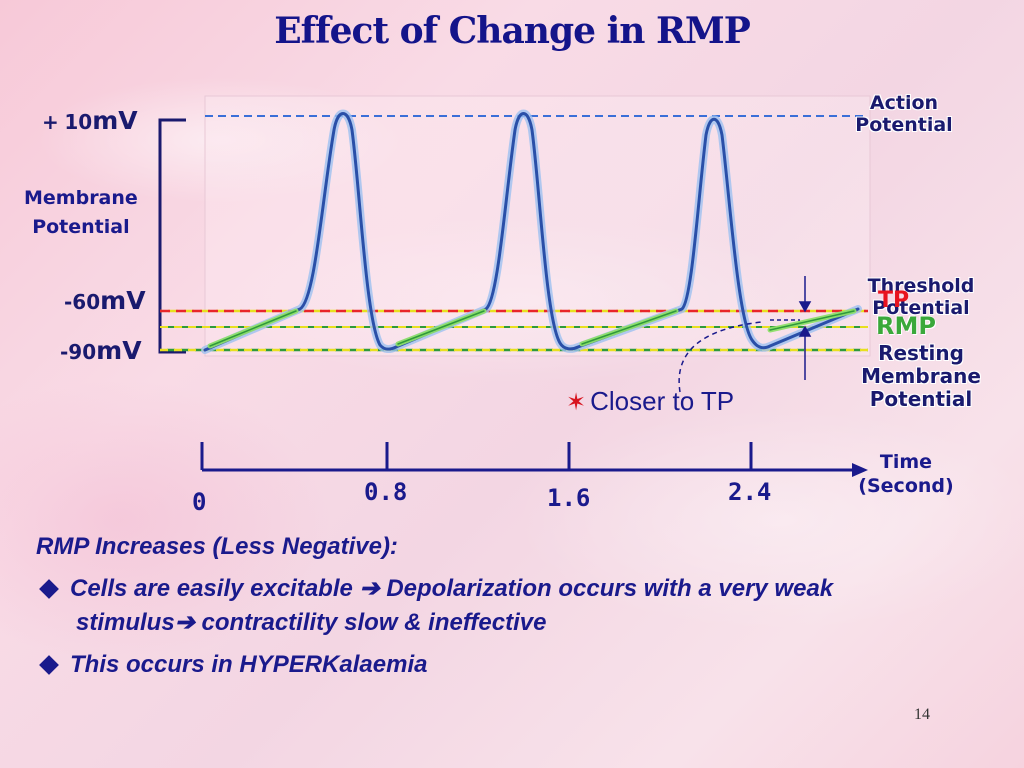 This screenshot has width=1024, height=768. Describe the element at coordinates (512, 31) in the screenshot. I see `slide-title: Effect of Change in RMP` at that location.